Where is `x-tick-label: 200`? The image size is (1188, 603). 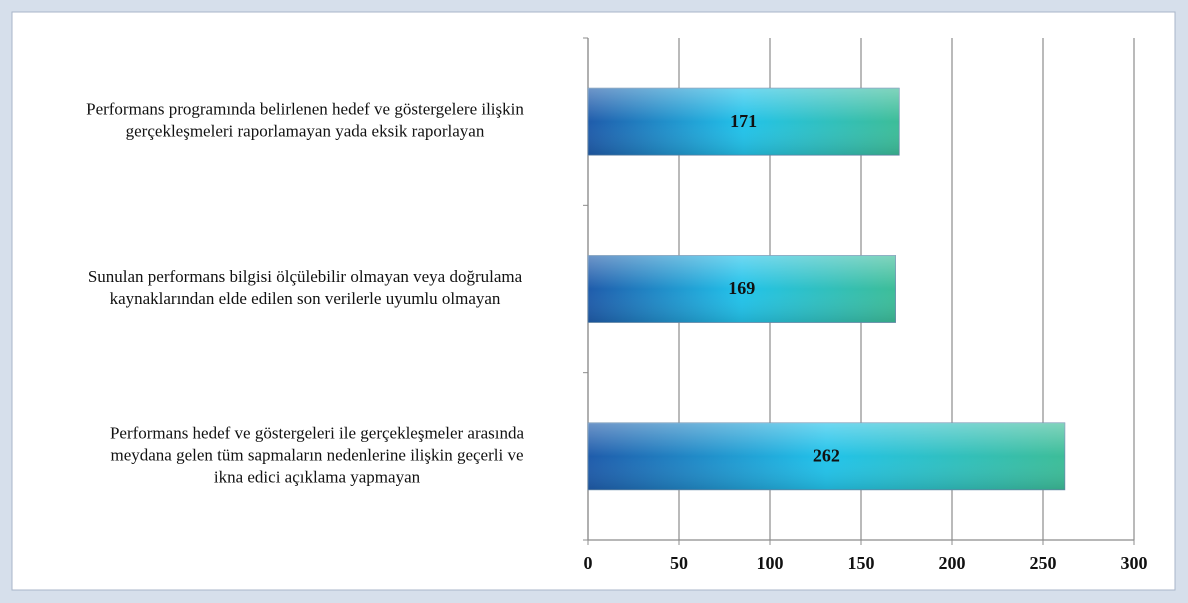
x-tick-label: 200 is located at coordinates (952, 563).